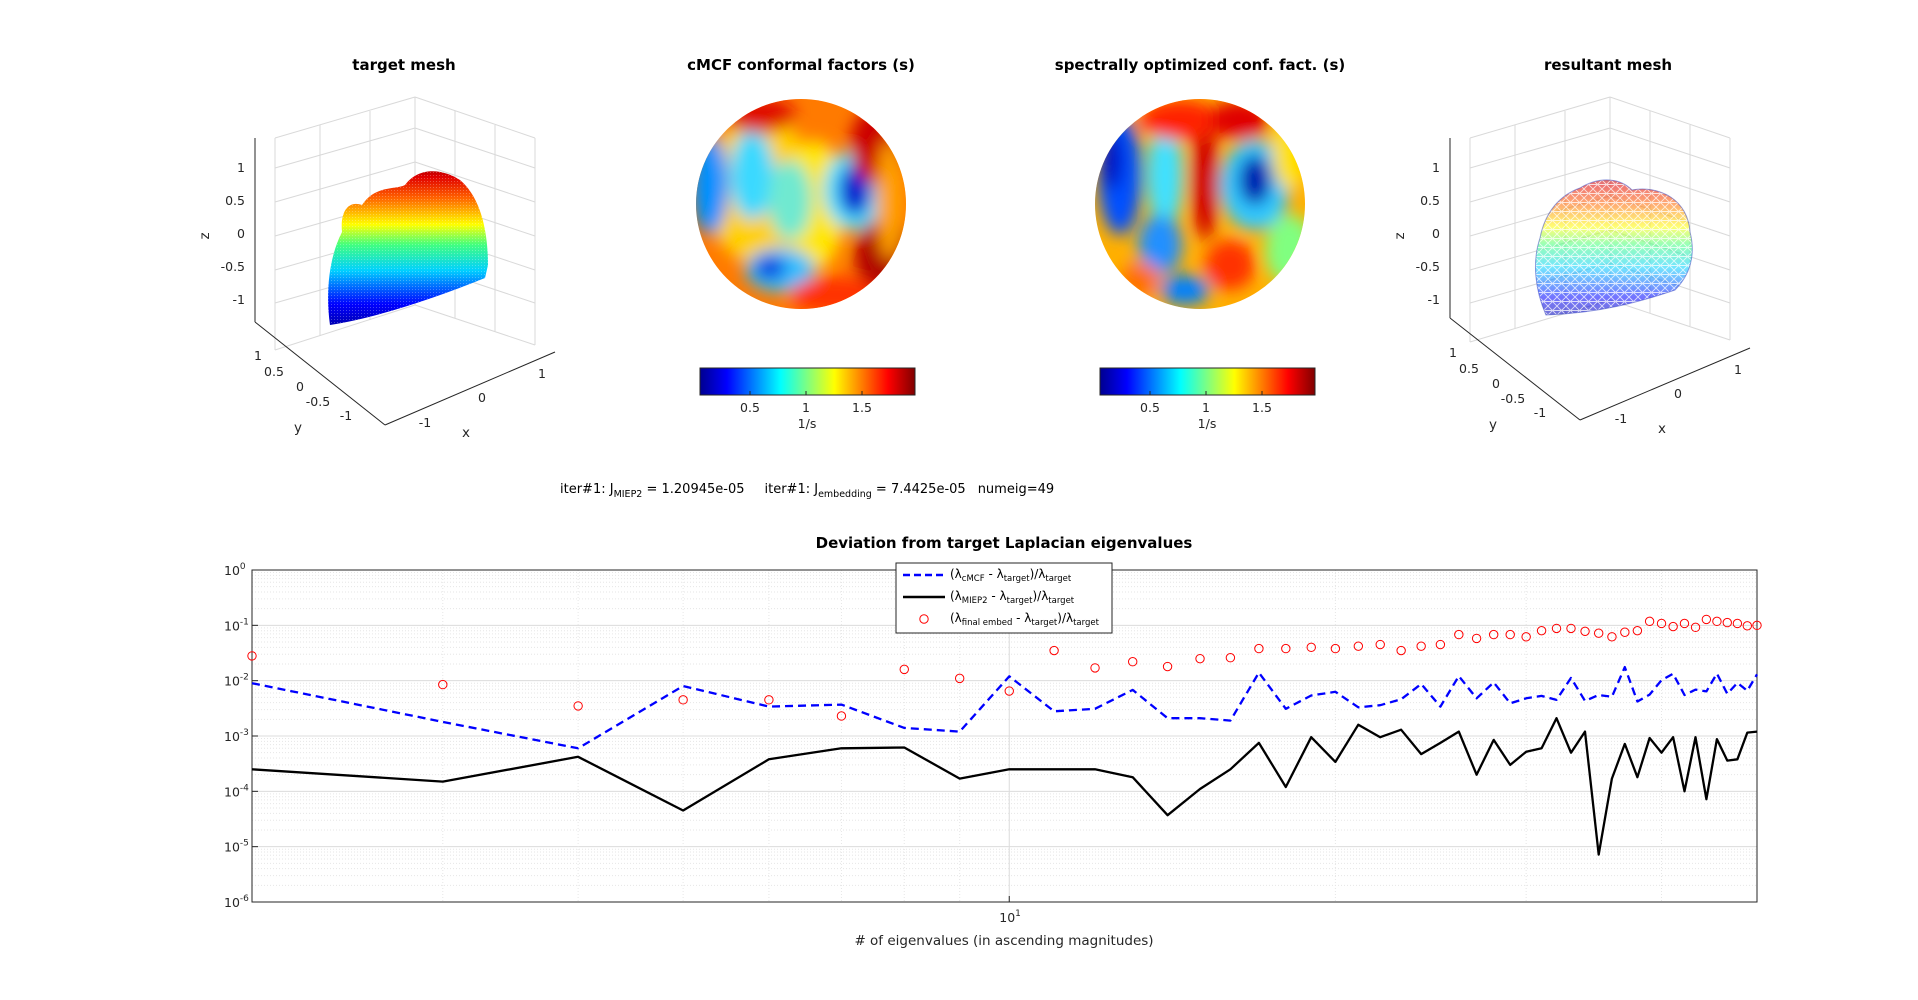 The height and width of the screenshot is (1000, 1918). Describe the element at coordinates (1207, 381) in the screenshot. I see `spectral-colorbar` at that location.